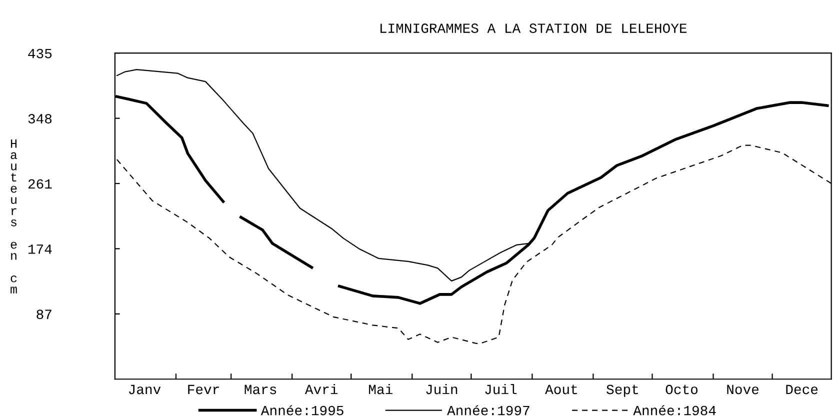 This screenshot has height=418, width=833. Describe the element at coordinates (321, 389) in the screenshot. I see `x-tick-label: Avri` at that location.